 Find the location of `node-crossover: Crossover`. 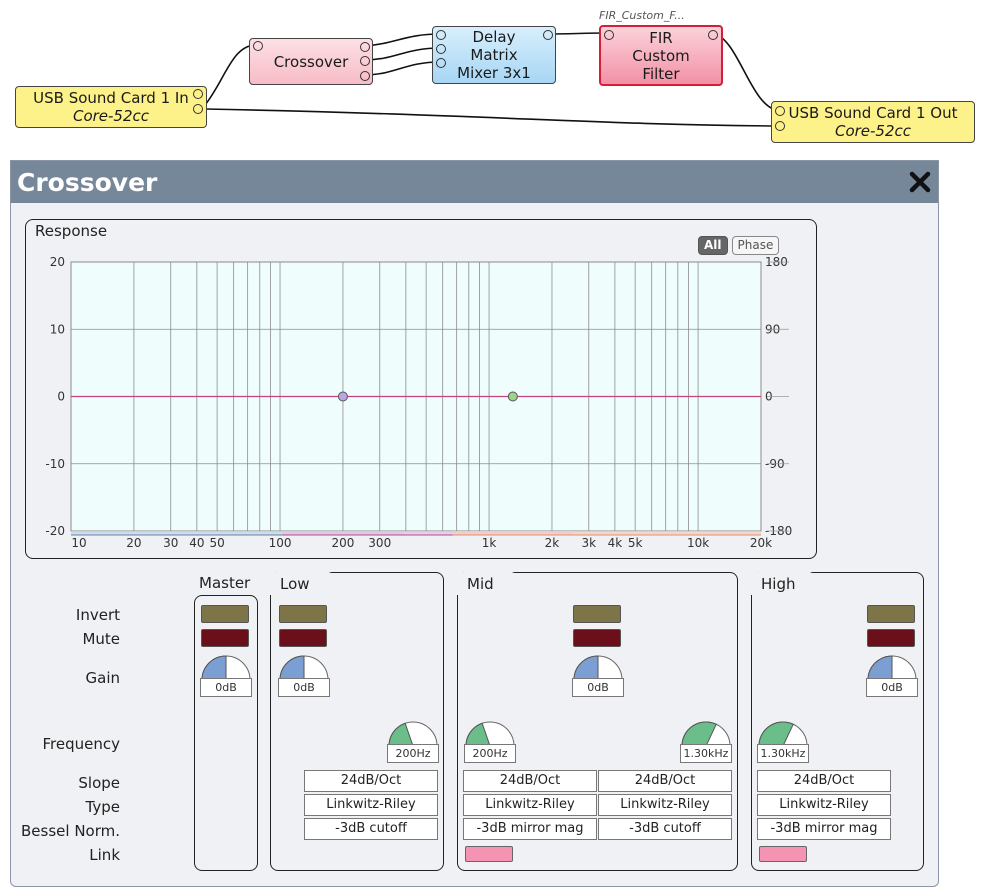

node-crossover: Crossover is located at coordinates (311, 61).